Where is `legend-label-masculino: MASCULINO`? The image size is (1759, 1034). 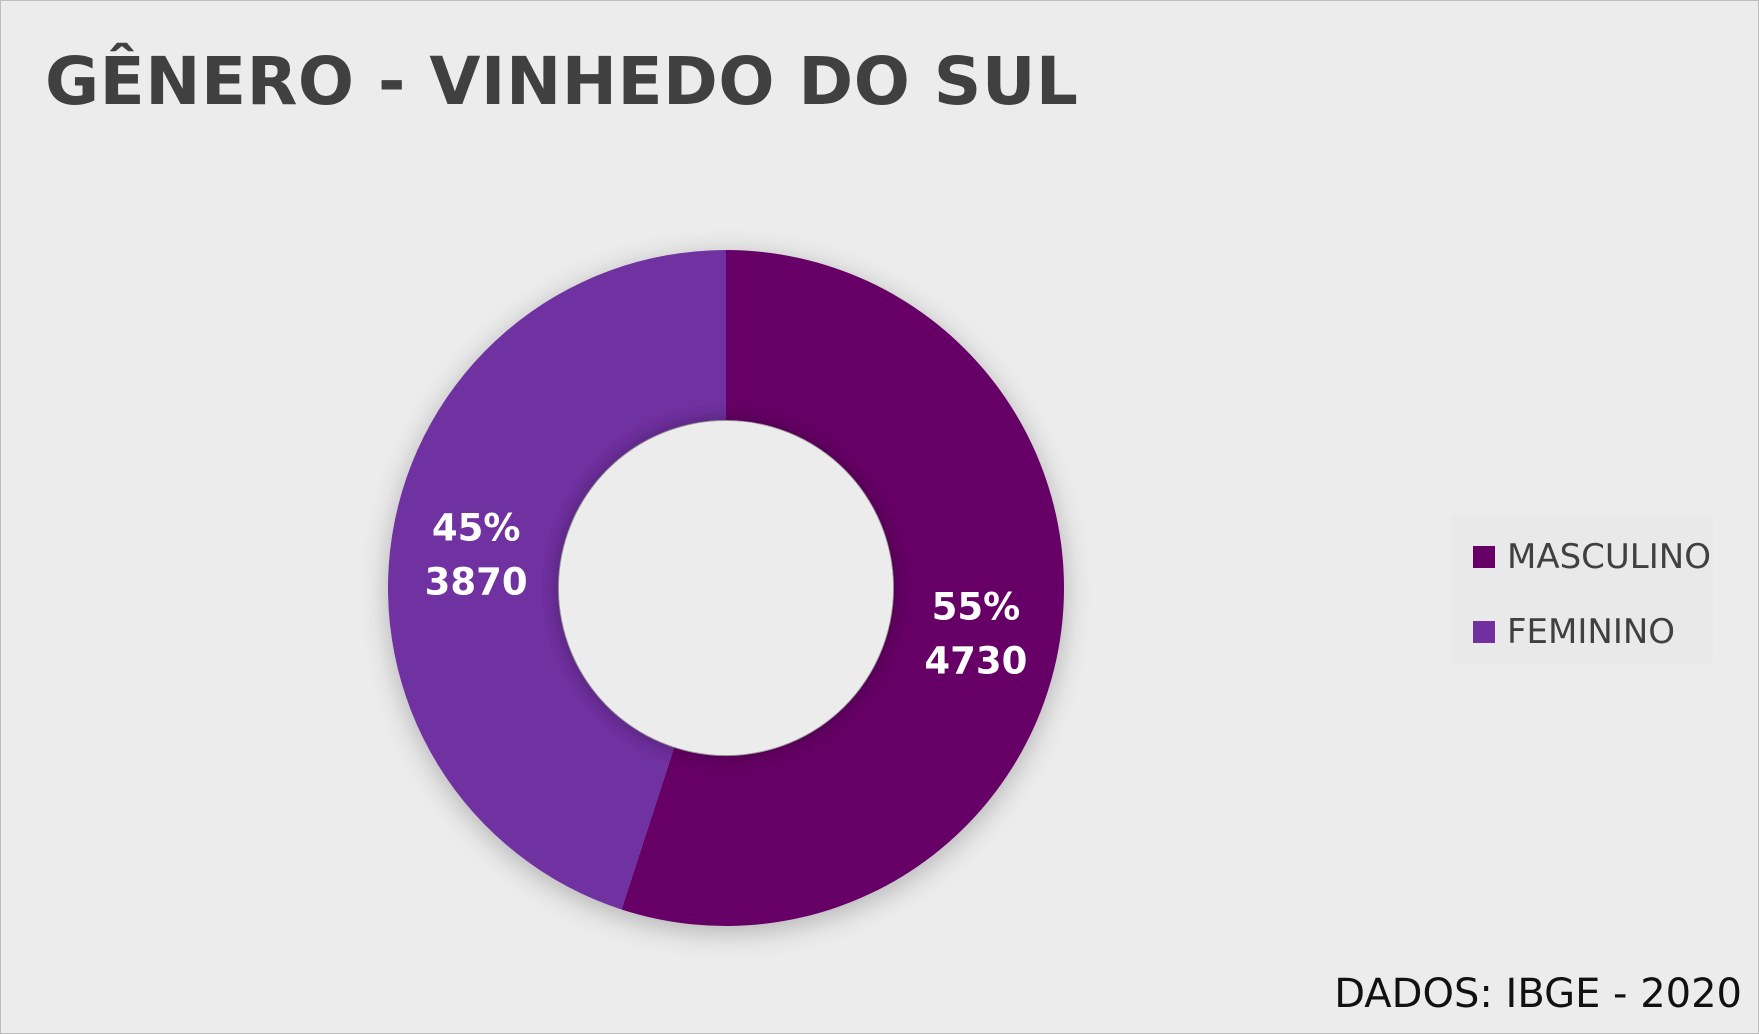 legend-label-masculino: MASCULINO is located at coordinates (1609, 557).